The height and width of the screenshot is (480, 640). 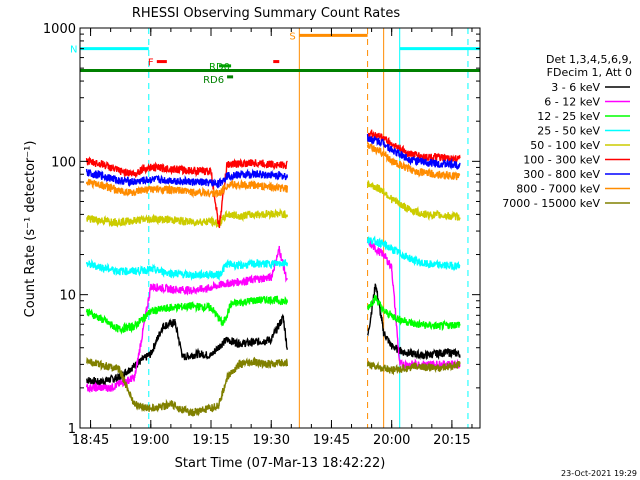 What do you see at coordinates (210, 440) in the screenshot?
I see `x-tick-label-2: 19:15` at bounding box center [210, 440].